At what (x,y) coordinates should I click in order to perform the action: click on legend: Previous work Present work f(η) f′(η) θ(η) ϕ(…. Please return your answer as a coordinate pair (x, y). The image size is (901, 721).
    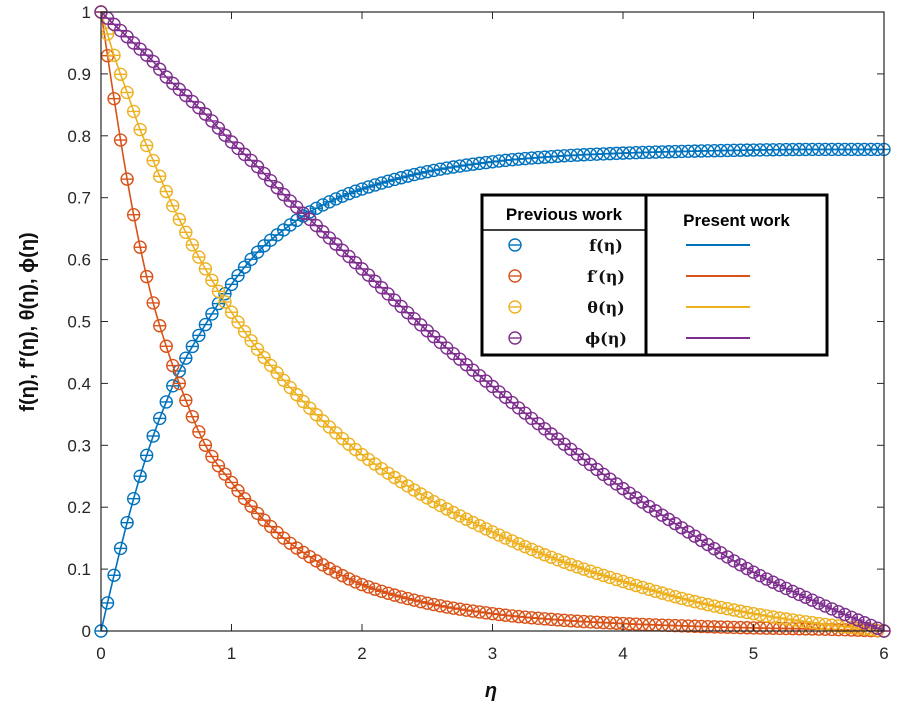
    Looking at the image, I should click on (654, 275).